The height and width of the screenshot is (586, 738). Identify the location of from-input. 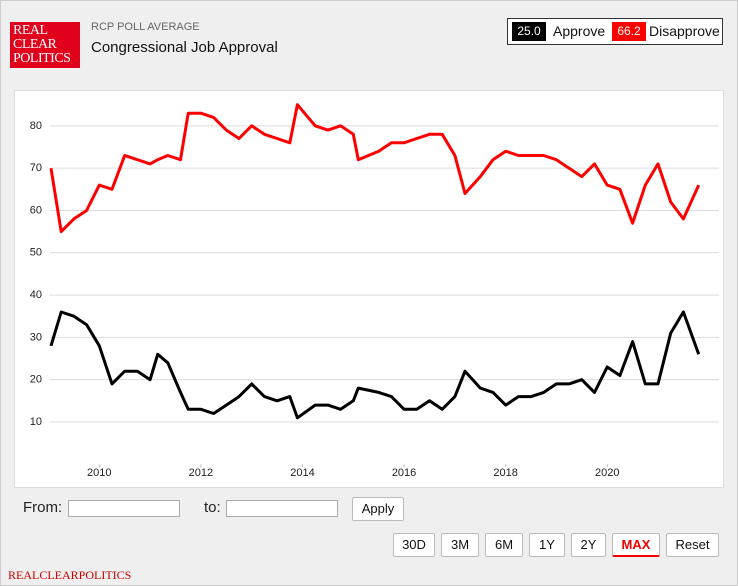
(124, 508).